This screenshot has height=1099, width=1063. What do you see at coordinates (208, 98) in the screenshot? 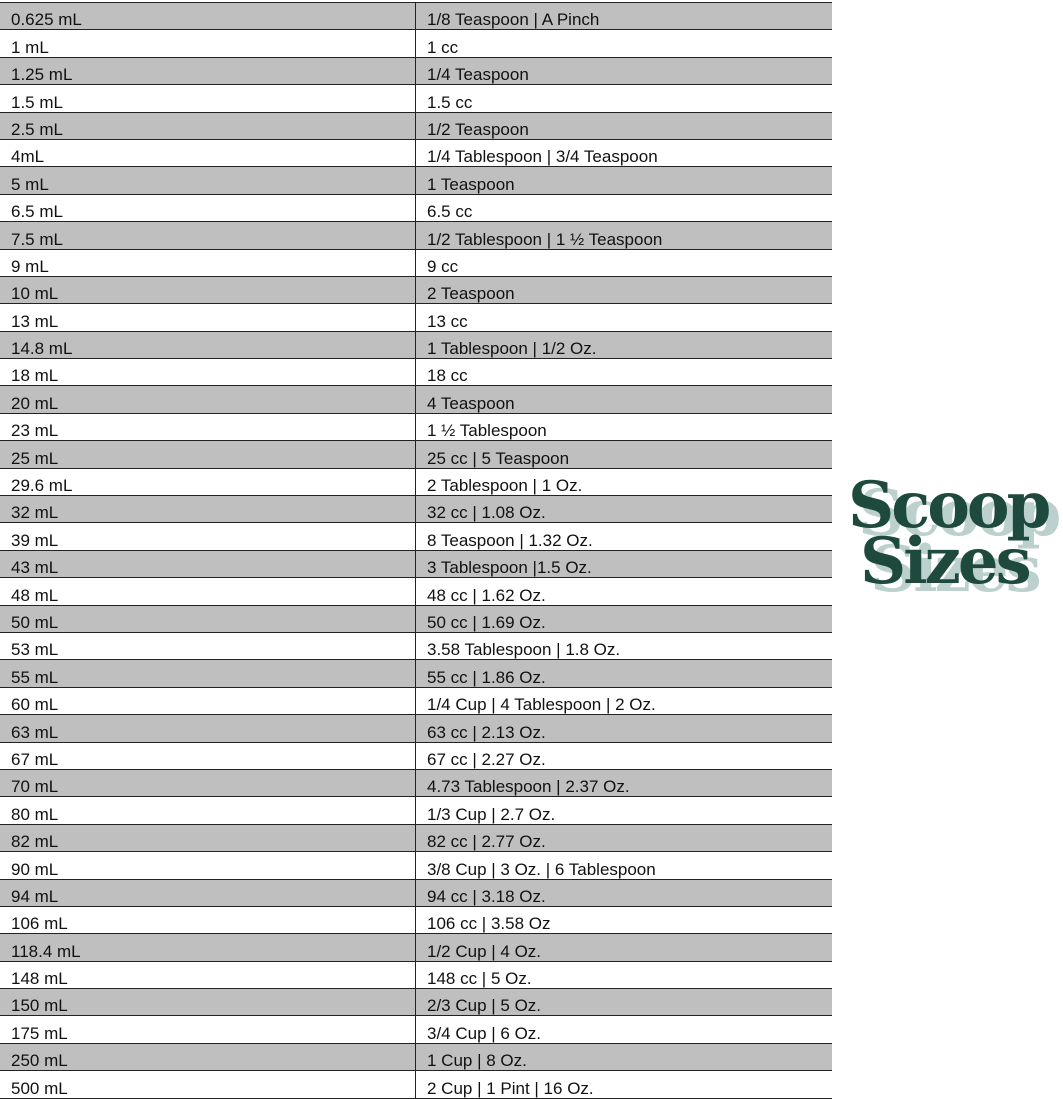
I see `ml-cell: 1.5 mL` at bounding box center [208, 98].